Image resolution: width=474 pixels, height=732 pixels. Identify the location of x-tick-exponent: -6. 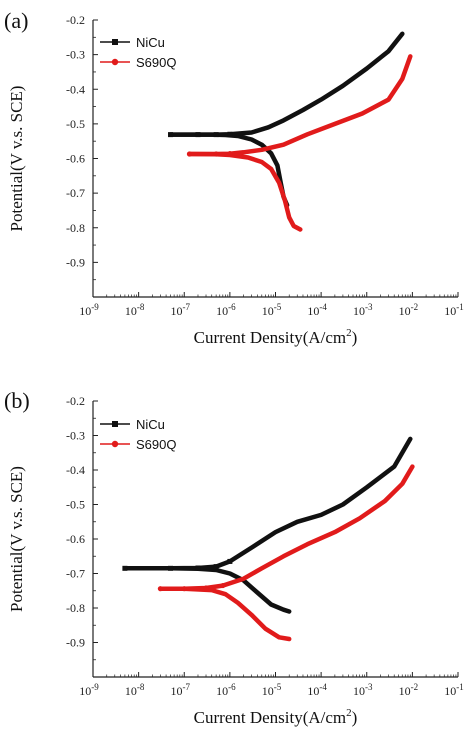
(232, 687).